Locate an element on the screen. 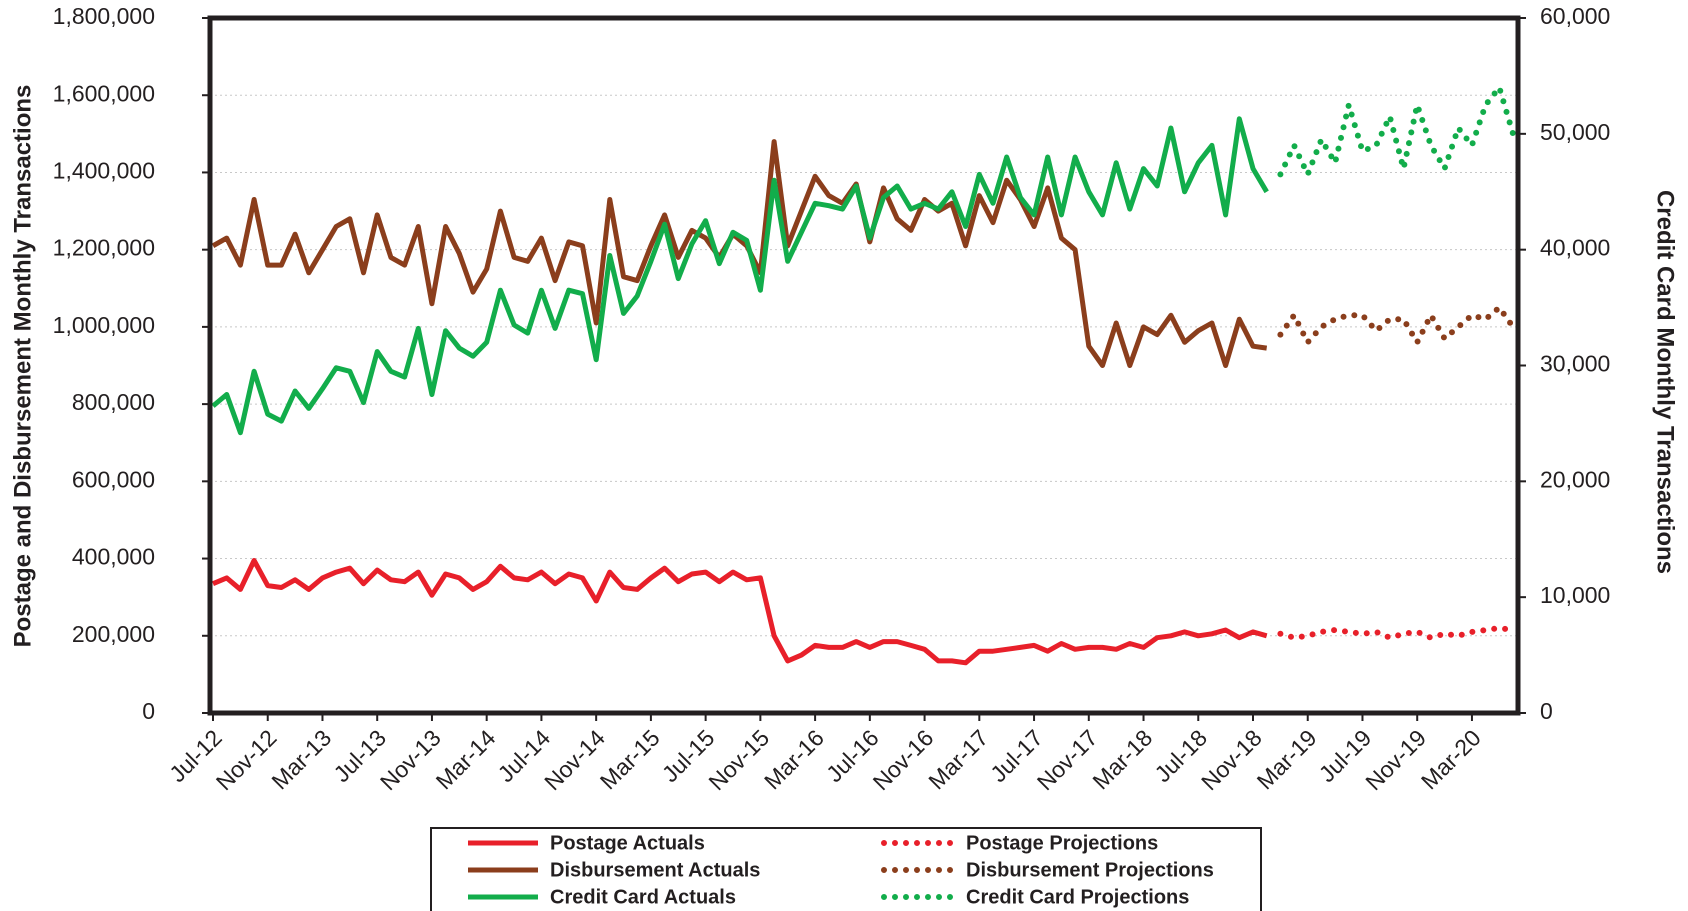  y-tick-label: 200,000 is located at coordinates (113, 634).